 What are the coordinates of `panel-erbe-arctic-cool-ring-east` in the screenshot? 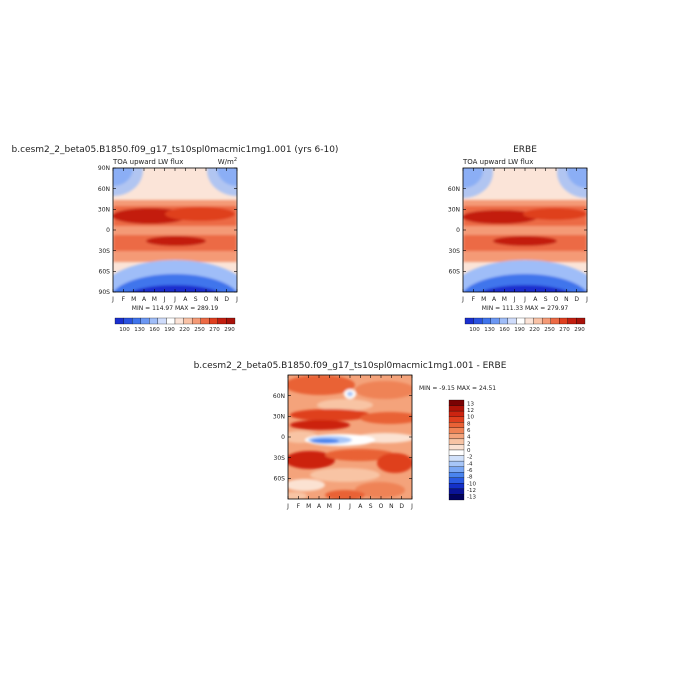 It's located at (572, 183).